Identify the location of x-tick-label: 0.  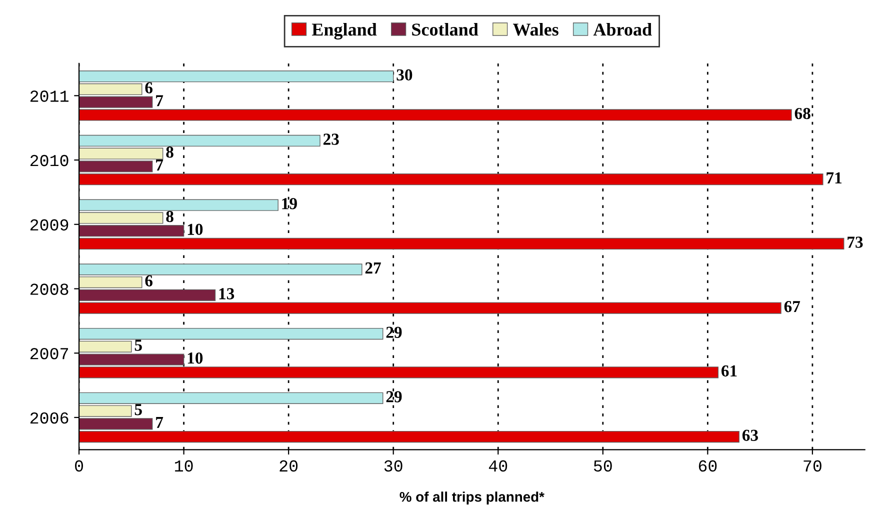
(79, 466).